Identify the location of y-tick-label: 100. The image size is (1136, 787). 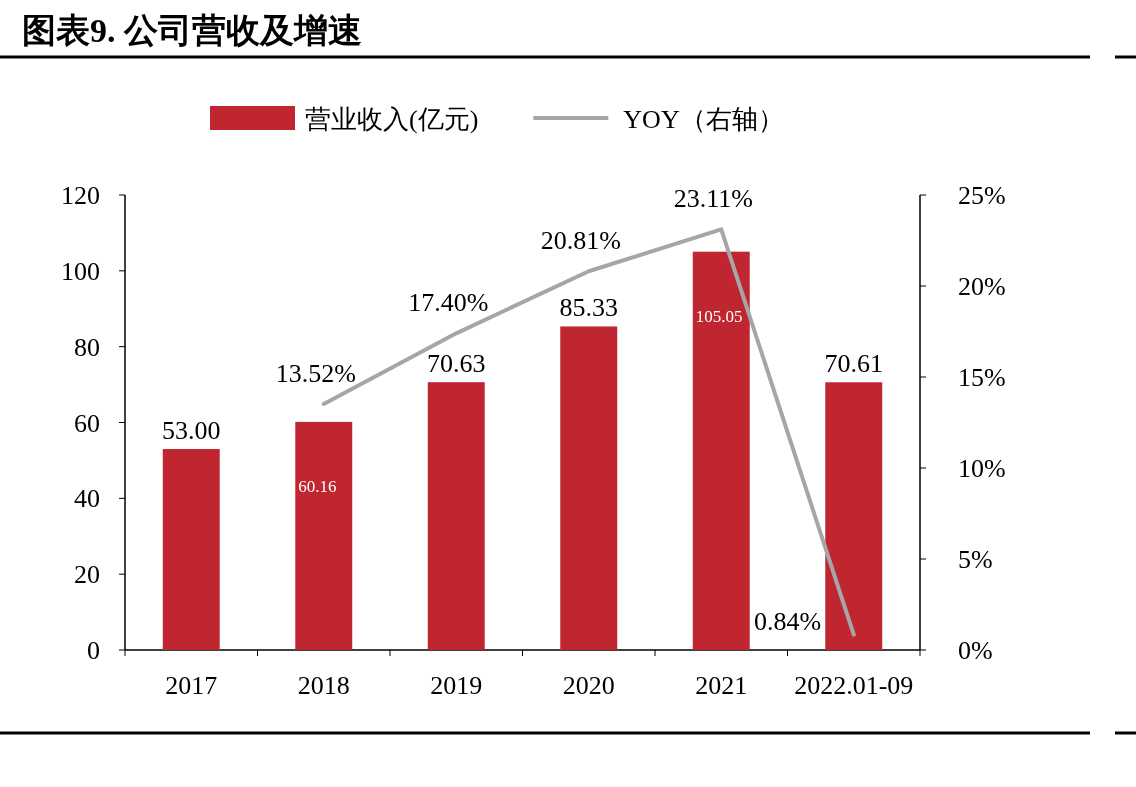
(80, 271).